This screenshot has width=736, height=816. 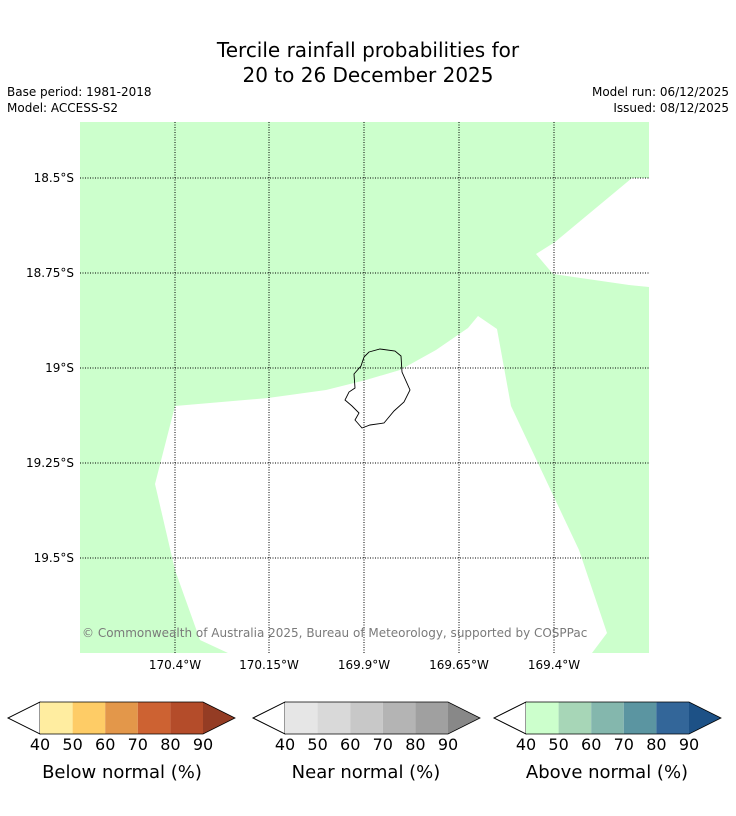 I want to click on colorbar-below-title: Below normal (%), so click(x=122, y=772).